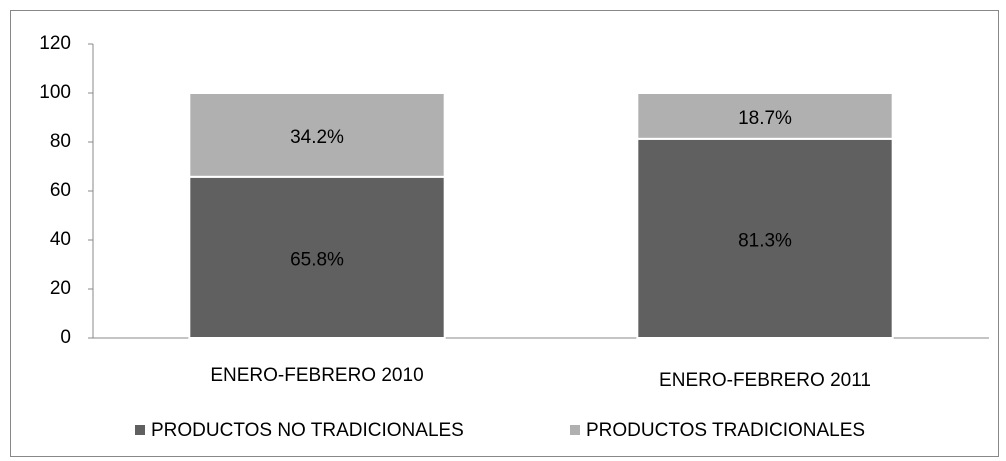  What do you see at coordinates (65, 337) in the screenshot?
I see `y-tick-label: 0` at bounding box center [65, 337].